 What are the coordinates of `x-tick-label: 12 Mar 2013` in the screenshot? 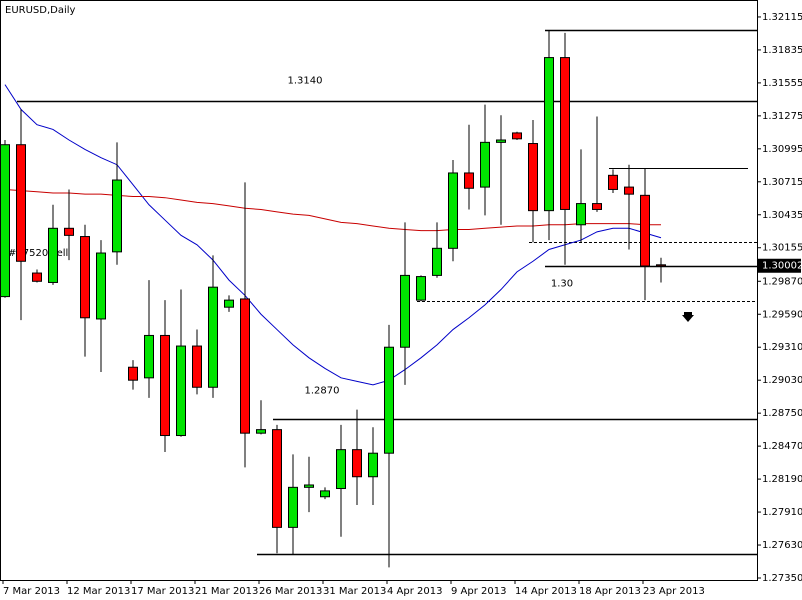 It's located at (98, 591).